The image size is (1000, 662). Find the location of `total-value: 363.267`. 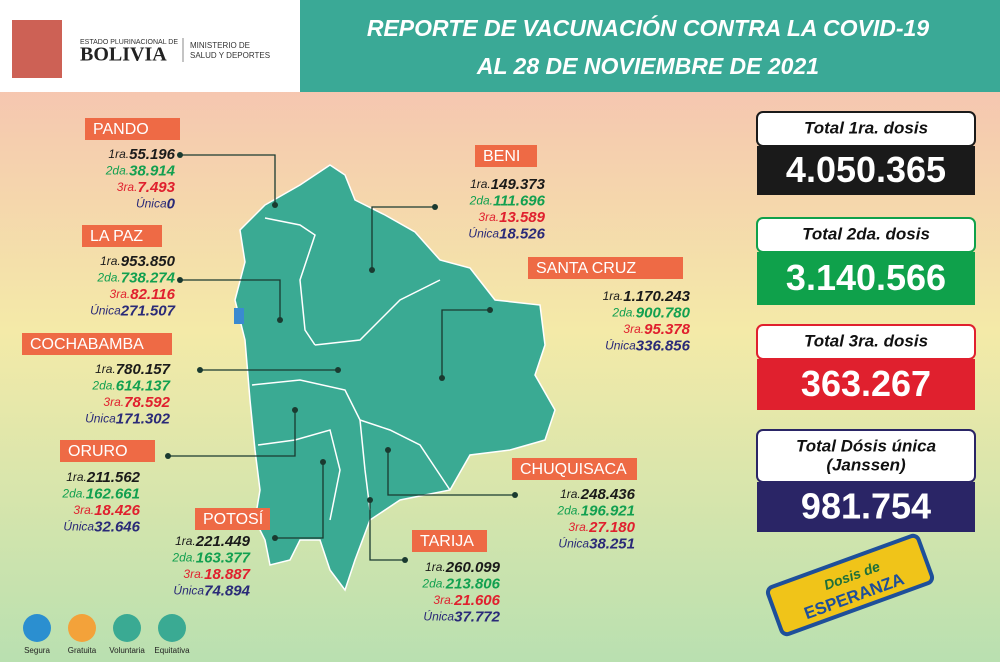

total-value: 363.267 is located at coordinates (866, 383).